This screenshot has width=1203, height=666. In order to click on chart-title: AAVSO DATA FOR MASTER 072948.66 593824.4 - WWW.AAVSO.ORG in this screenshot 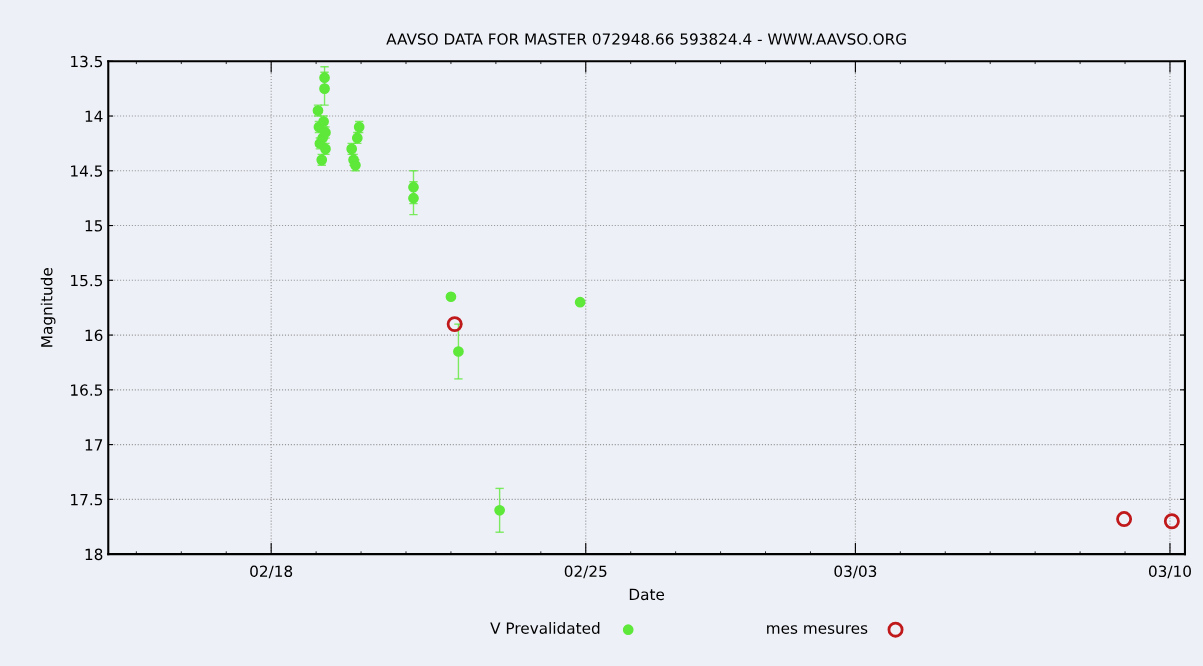, I will do `click(646, 39)`.